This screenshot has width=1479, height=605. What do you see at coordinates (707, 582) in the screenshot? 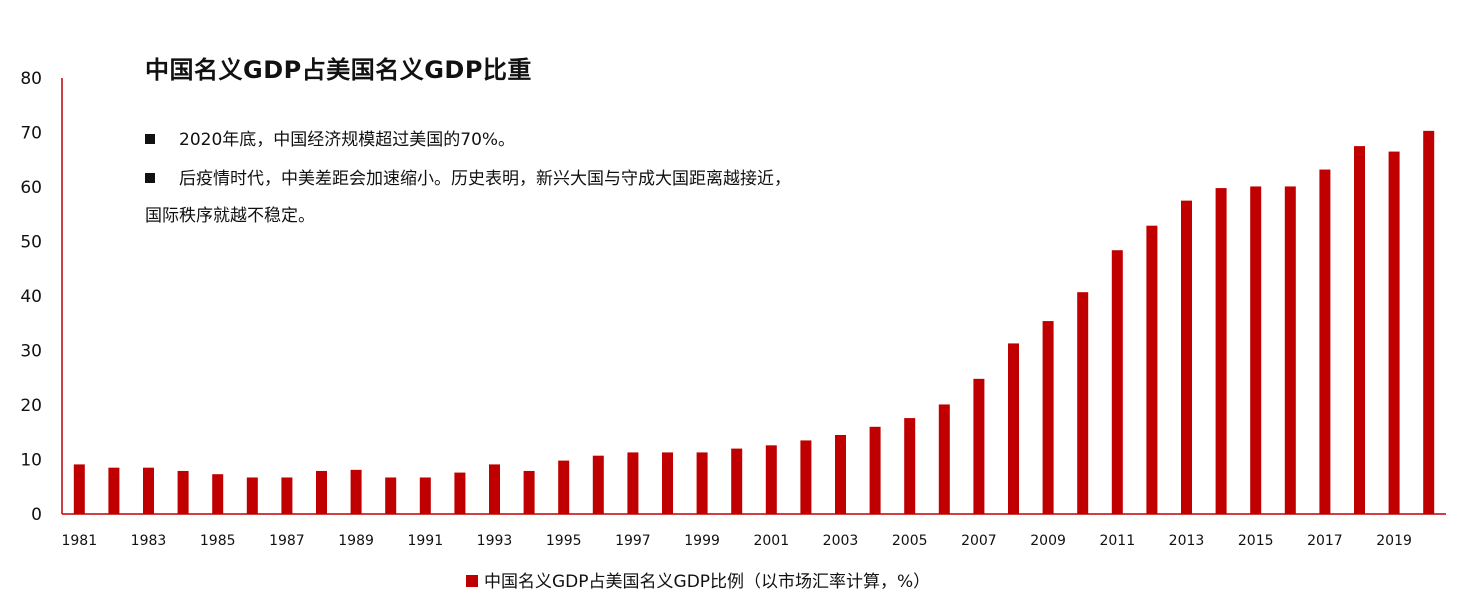
I see `legend-label: 中国名义GDP占美国名义GDP比例（以市场汇率计算，%）` at bounding box center [707, 582].